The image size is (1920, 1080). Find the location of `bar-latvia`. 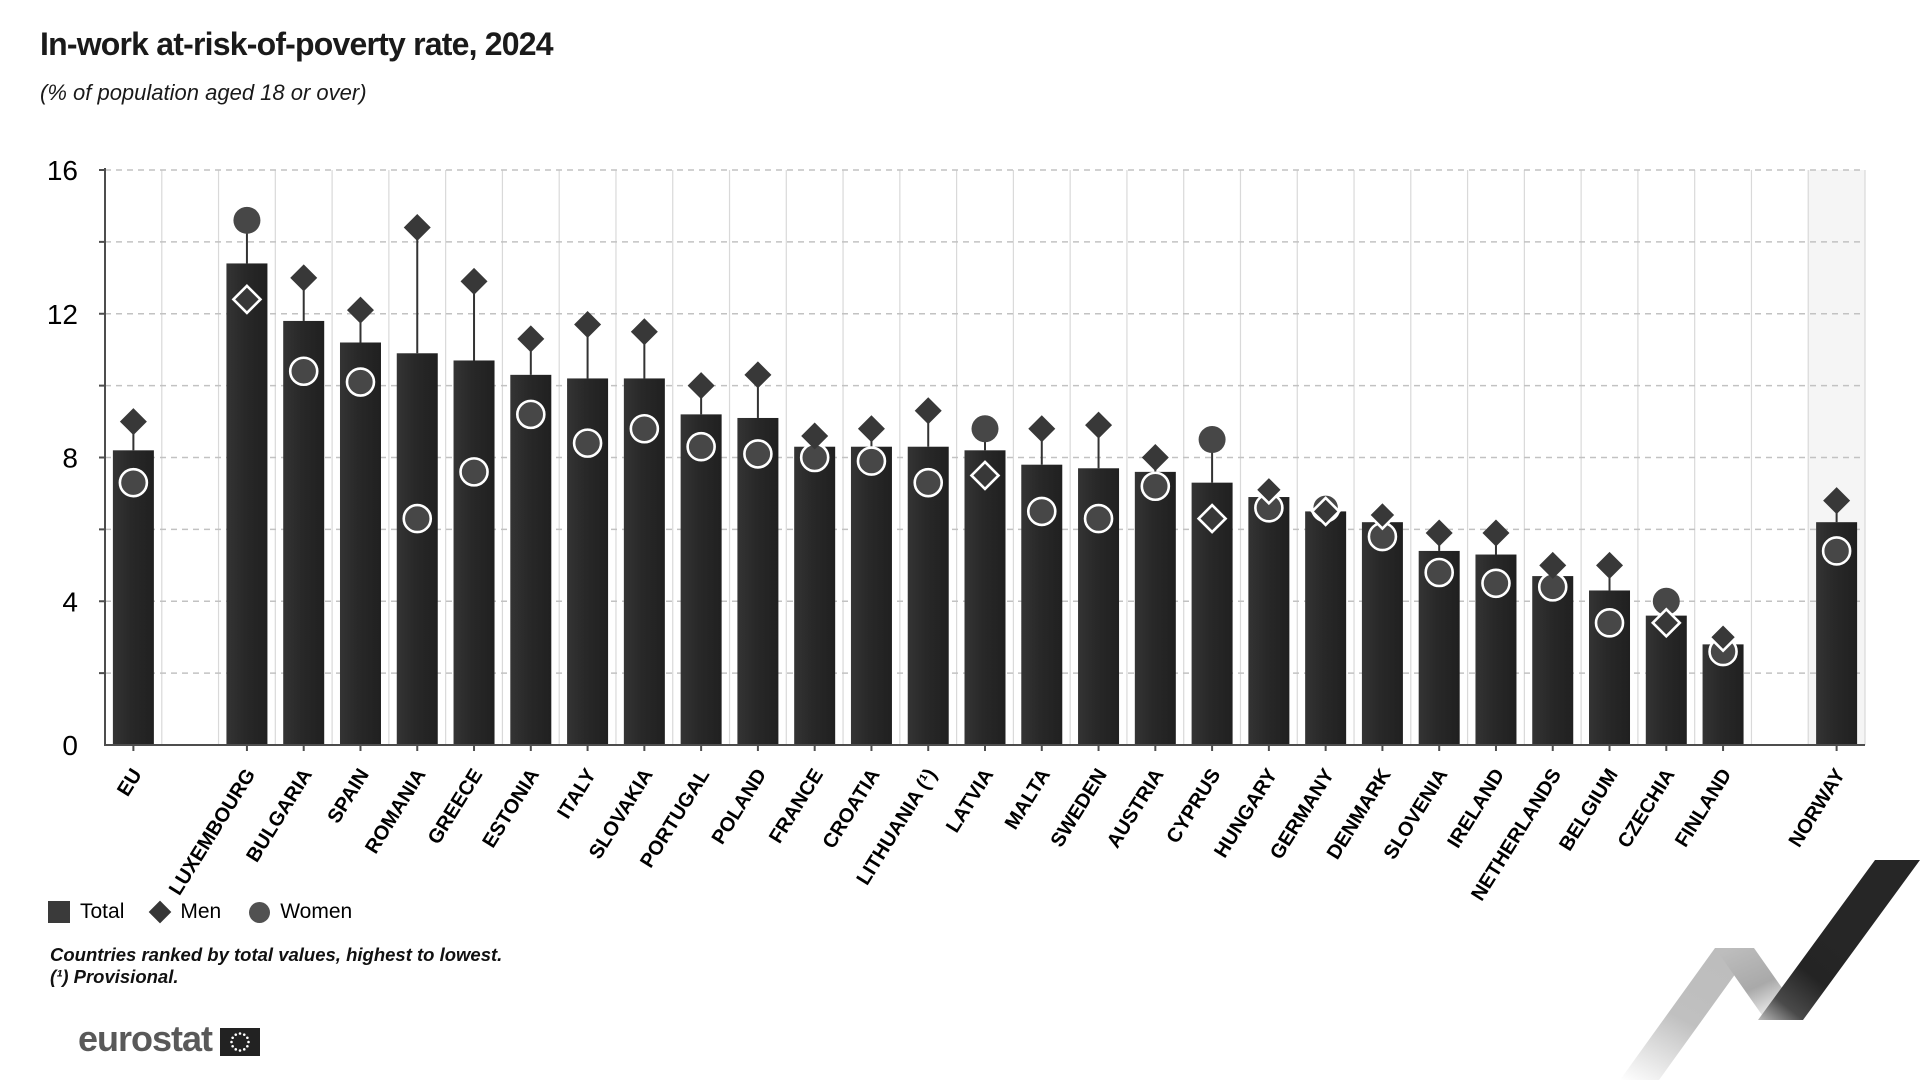

bar-latvia is located at coordinates (985, 597).